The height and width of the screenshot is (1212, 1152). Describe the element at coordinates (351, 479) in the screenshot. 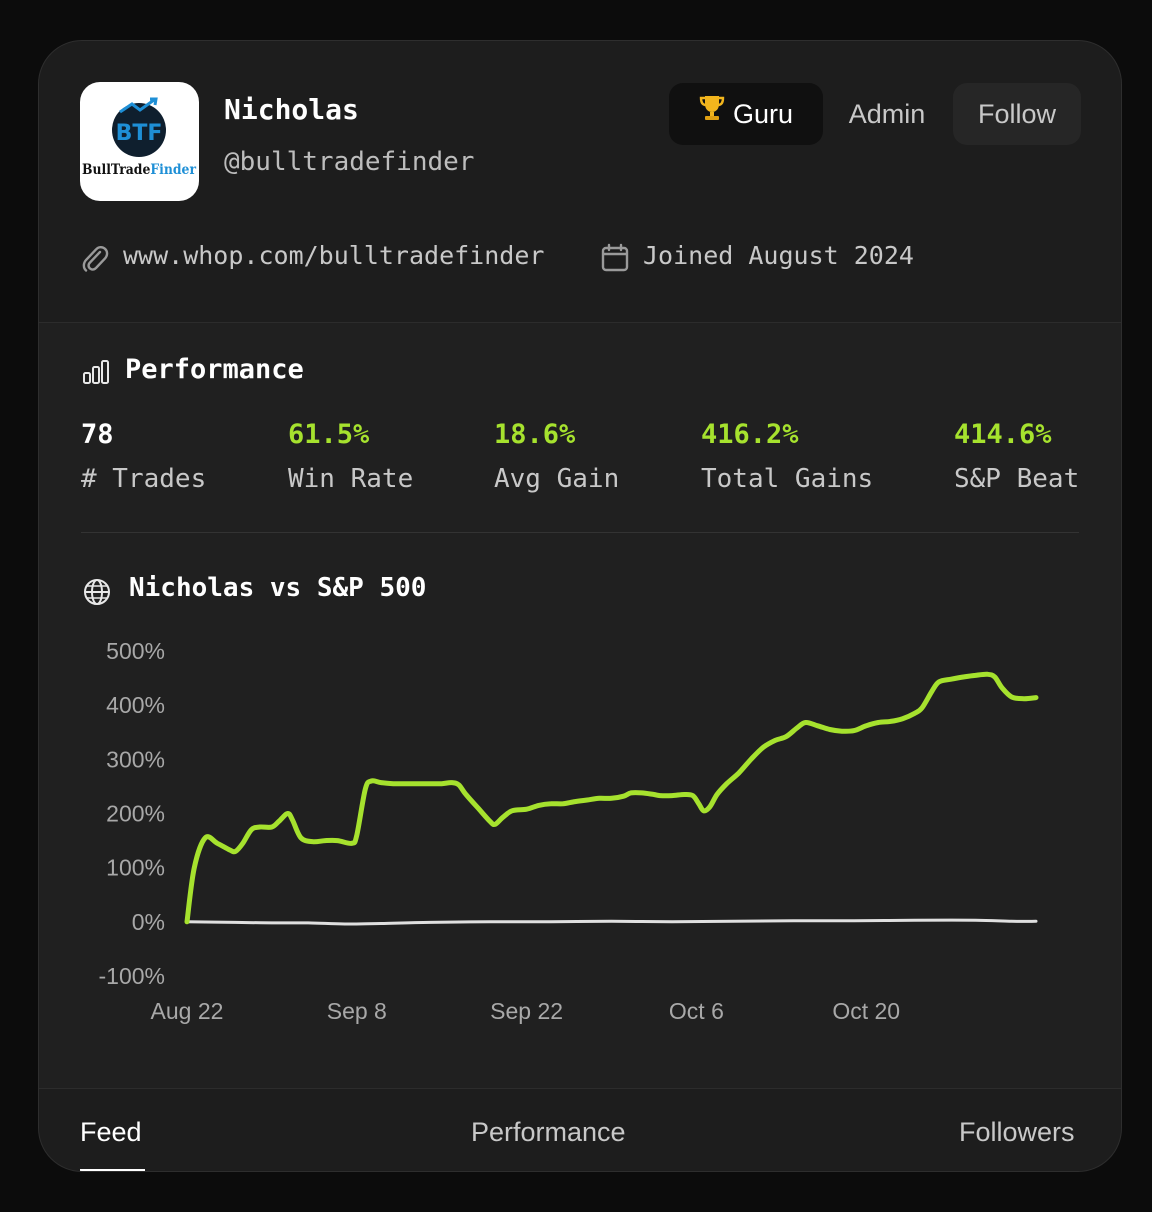

I see `stat-label: Win Rate` at that location.